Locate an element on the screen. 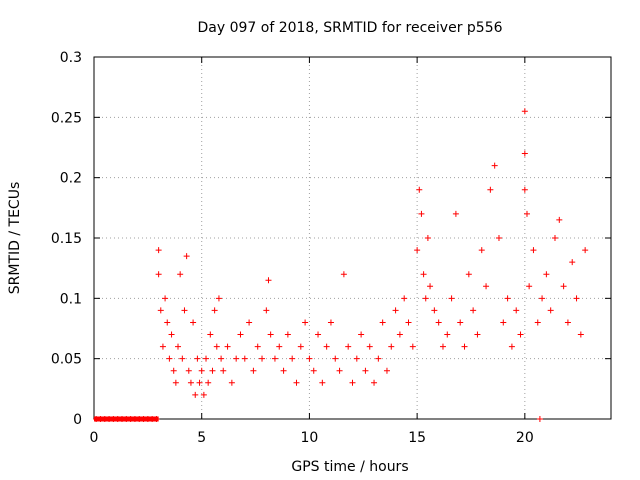  y-tick-label: 0.15 is located at coordinates (66, 239).